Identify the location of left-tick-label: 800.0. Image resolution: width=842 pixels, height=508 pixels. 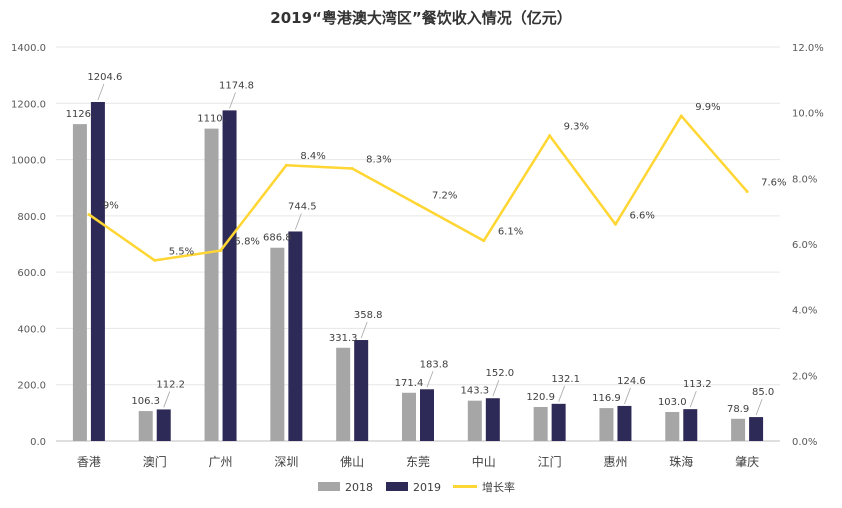
(31, 217).